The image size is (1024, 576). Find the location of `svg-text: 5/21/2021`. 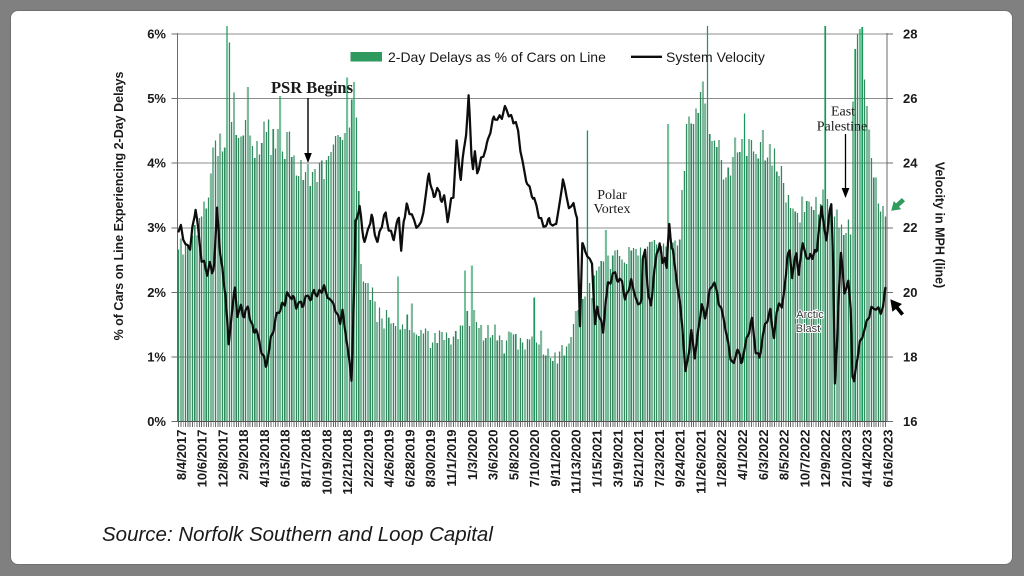

svg-text: 5/21/2021 is located at coordinates (638, 459).